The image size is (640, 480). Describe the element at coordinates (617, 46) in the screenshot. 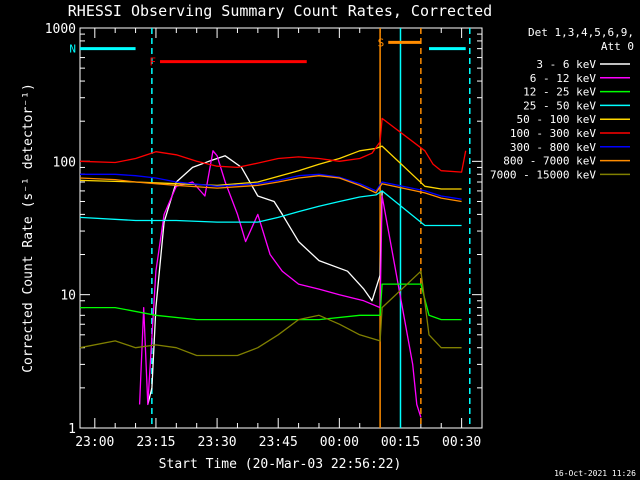

I see `legend-header-line-2: Att 0` at that location.